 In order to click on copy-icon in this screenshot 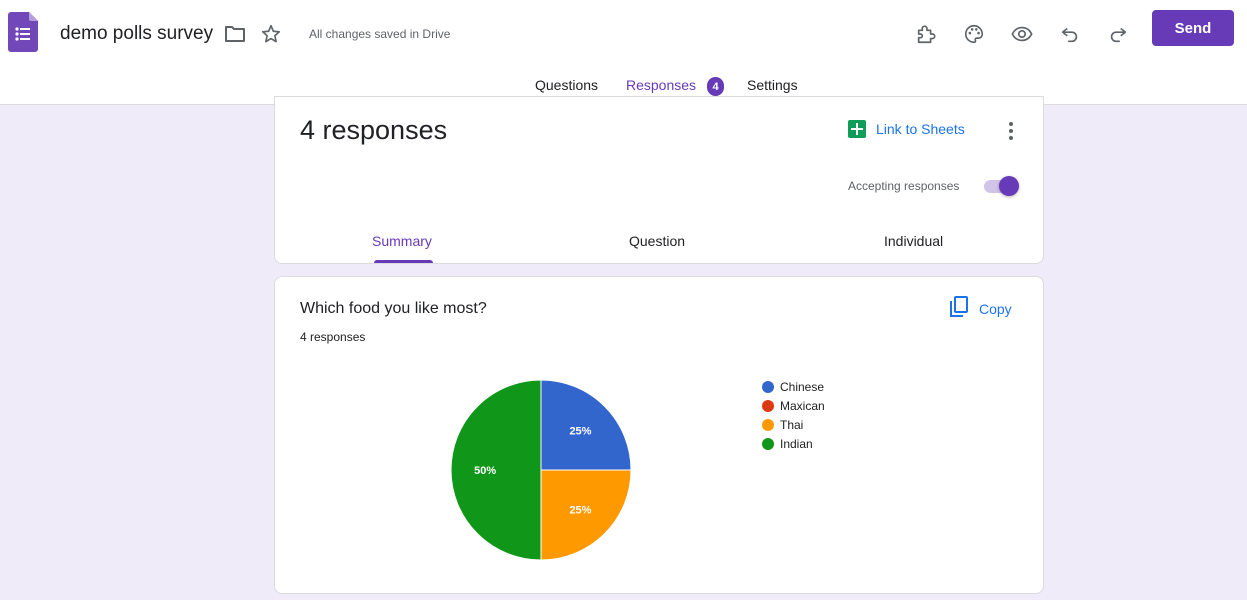, I will do `click(959, 308)`.